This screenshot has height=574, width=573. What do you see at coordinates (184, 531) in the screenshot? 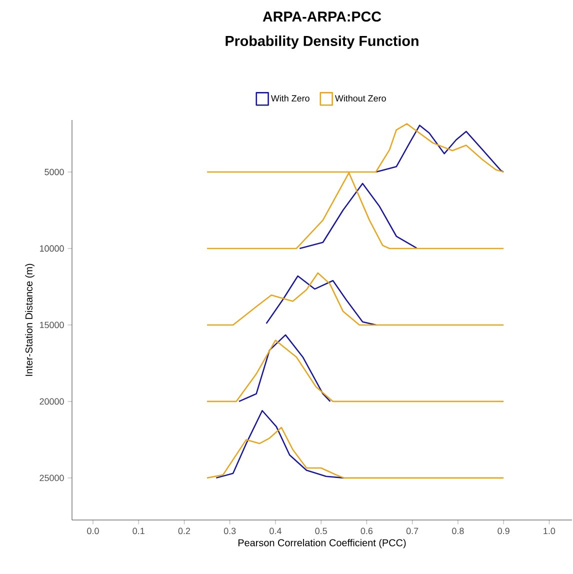
I see `x-tick-label: 0.2` at bounding box center [184, 531].